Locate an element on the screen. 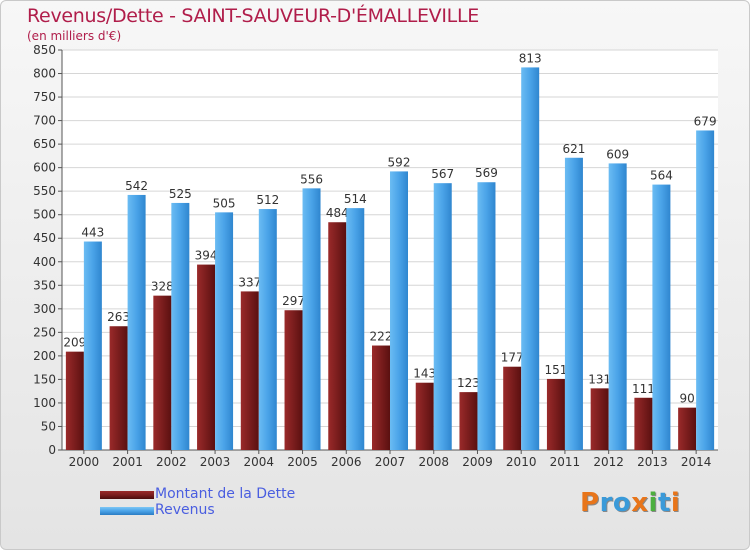 The image size is (750, 550). data-label-dette: 123 is located at coordinates (468, 383).